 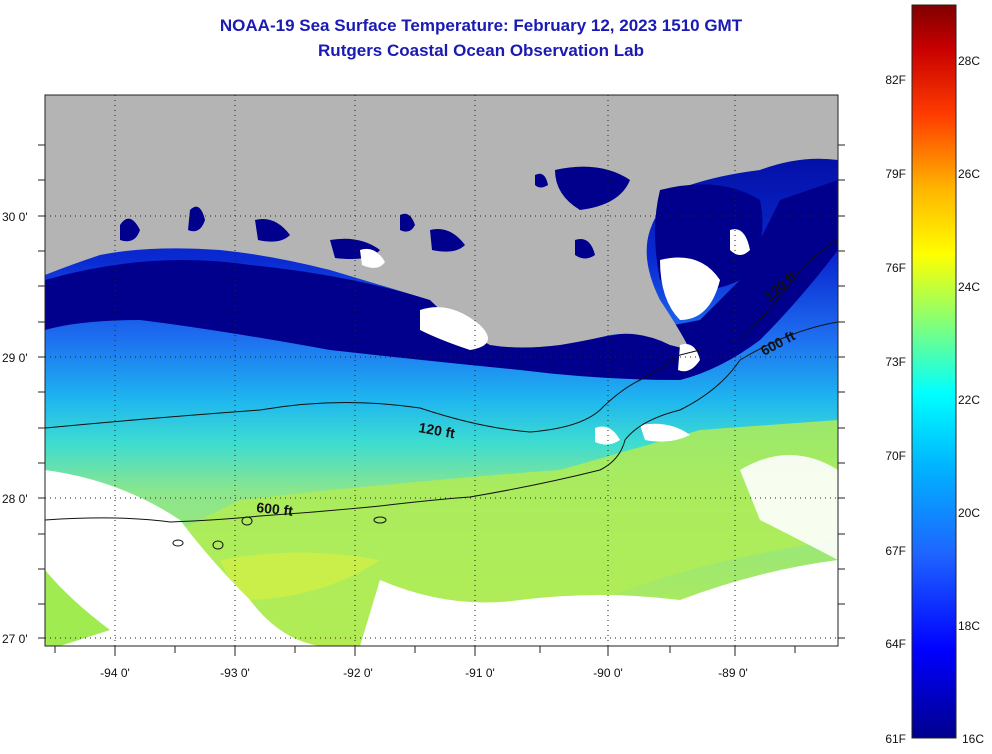 I want to click on map-subtitle: Rutgers Coastal Ocean Observation Lab, so click(x=481, y=50).